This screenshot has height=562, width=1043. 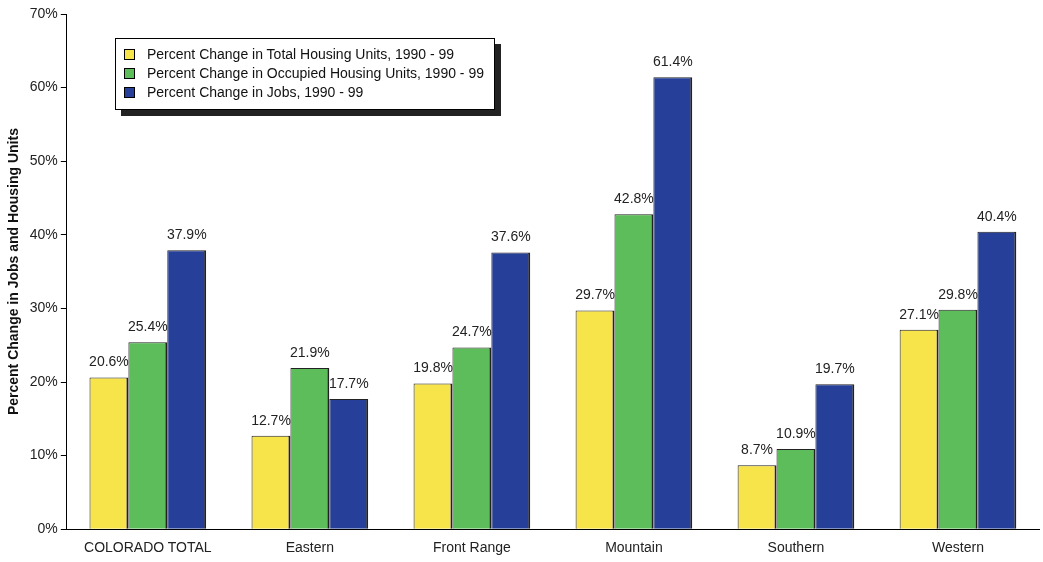 I want to click on data-label: 12.7%, so click(x=271, y=419).